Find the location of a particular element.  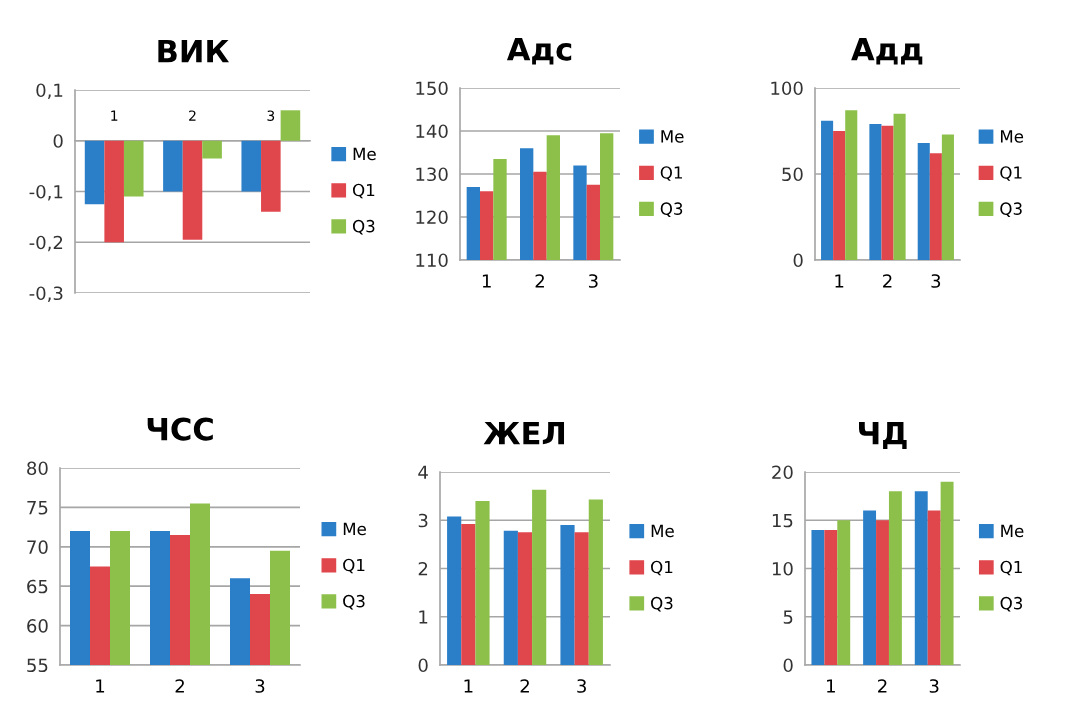

y-tick-label: 5 is located at coordinates (788, 617).